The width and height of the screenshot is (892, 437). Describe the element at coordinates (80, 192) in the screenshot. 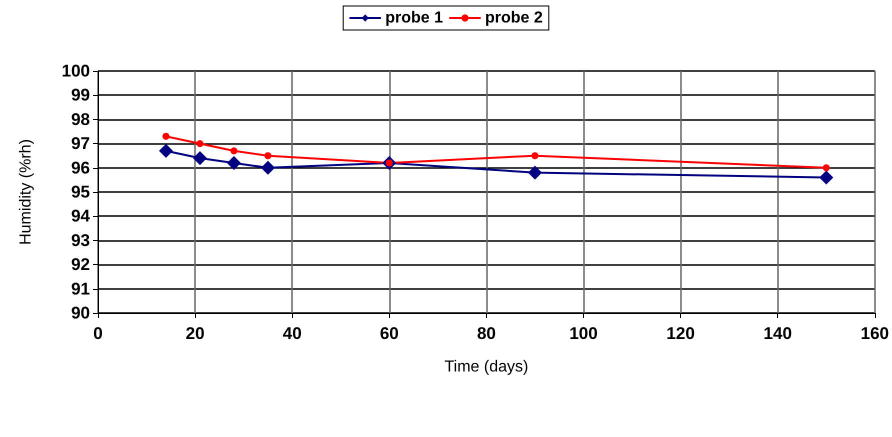

I see `y-tick-label: 95` at that location.